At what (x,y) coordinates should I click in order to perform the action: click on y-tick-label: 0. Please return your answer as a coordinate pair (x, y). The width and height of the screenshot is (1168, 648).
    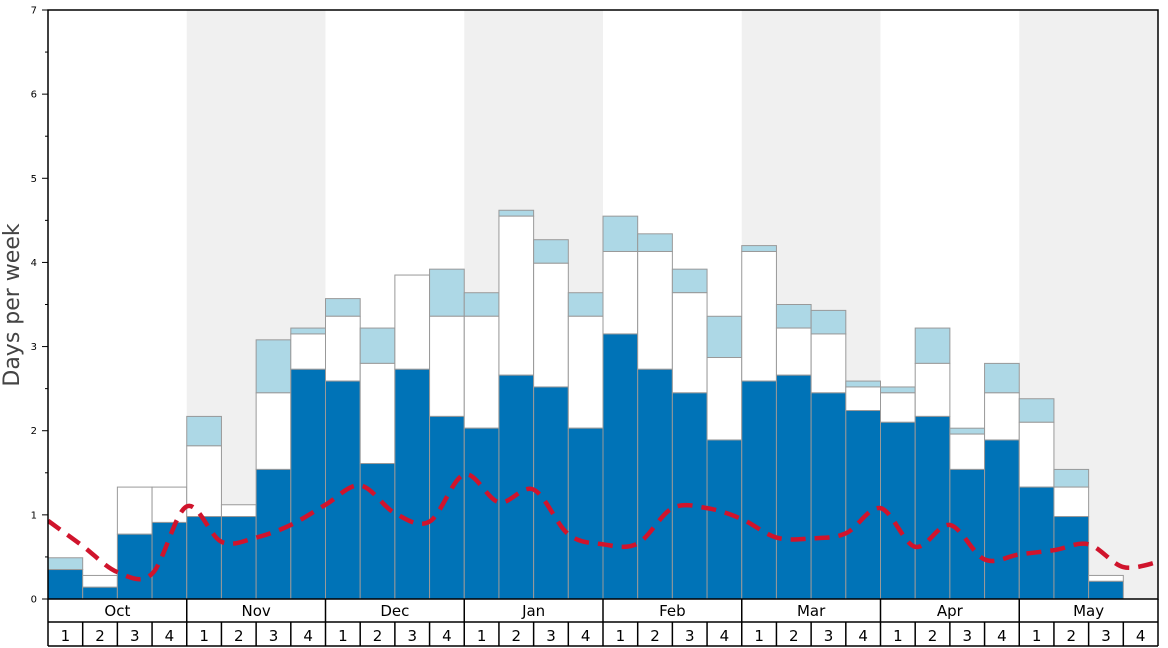
    Looking at the image, I should click on (34, 600).